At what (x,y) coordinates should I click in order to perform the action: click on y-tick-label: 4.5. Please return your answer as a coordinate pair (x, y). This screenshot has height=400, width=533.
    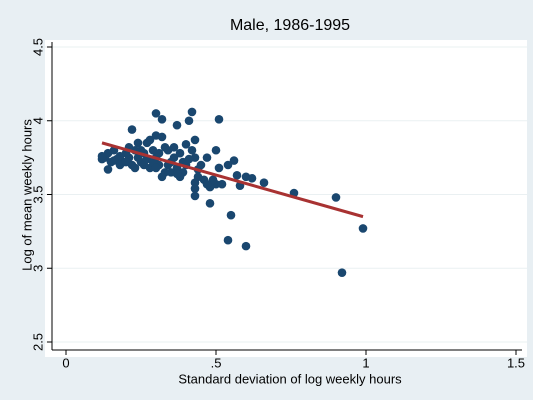
    Looking at the image, I should click on (37, 47).